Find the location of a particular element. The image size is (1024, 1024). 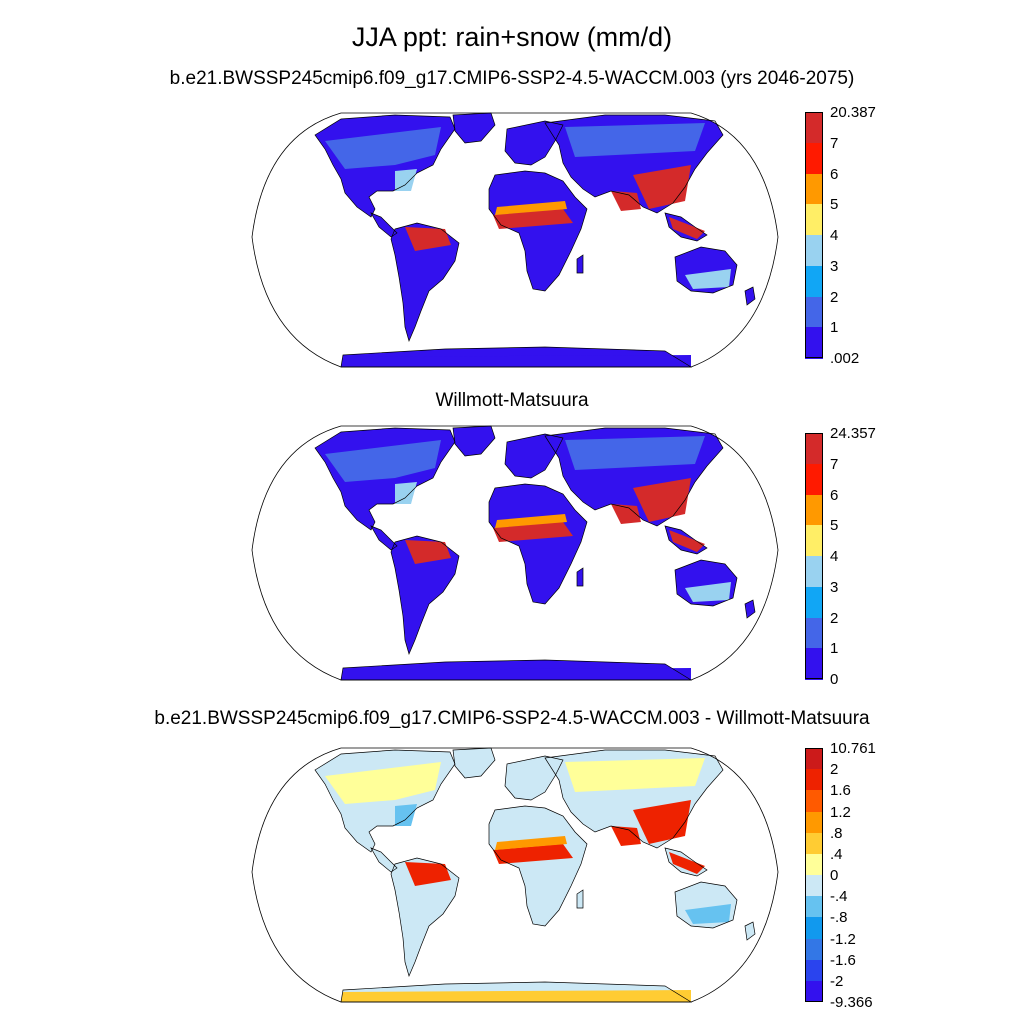

precipitation-map-difference is located at coordinates (515, 875).